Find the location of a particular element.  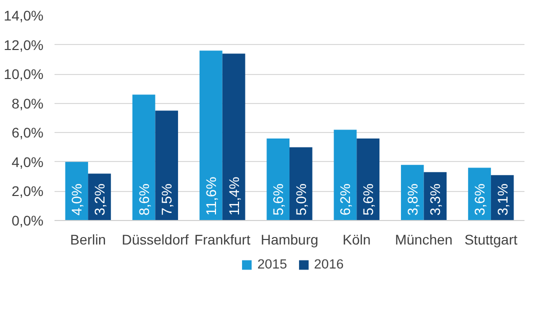

data-label: 11,6% is located at coordinates (210, 196).